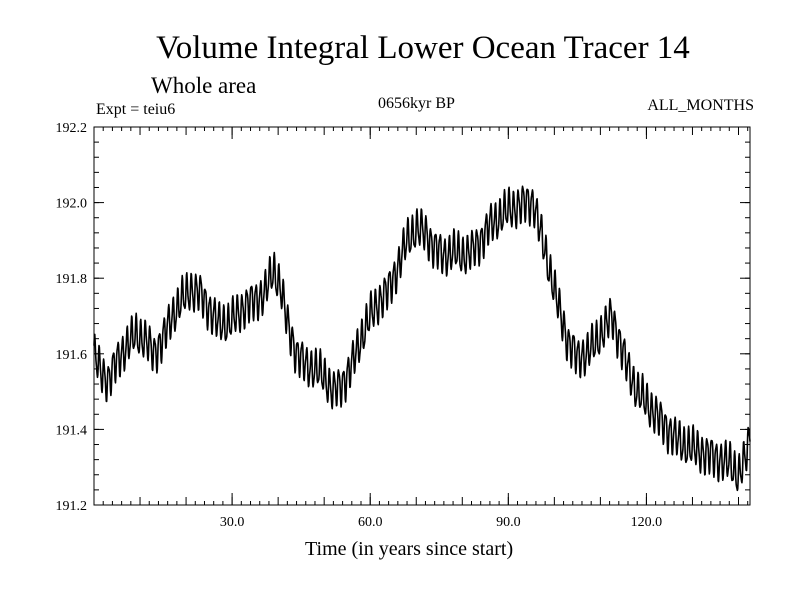 This screenshot has width=800, height=600. Describe the element at coordinates (72, 128) in the screenshot. I see `y-tick-label: 192.2` at that location.